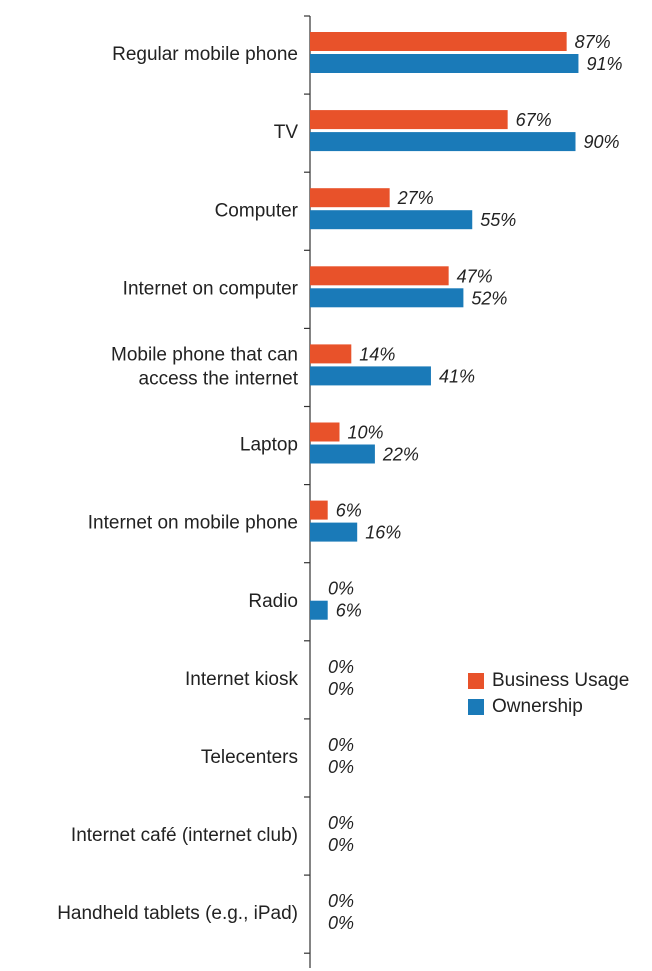 The height and width of the screenshot is (971, 652). What do you see at coordinates (475, 276) in the screenshot?
I see `value-label-business-usage-internet-on-computer: 47%` at bounding box center [475, 276].